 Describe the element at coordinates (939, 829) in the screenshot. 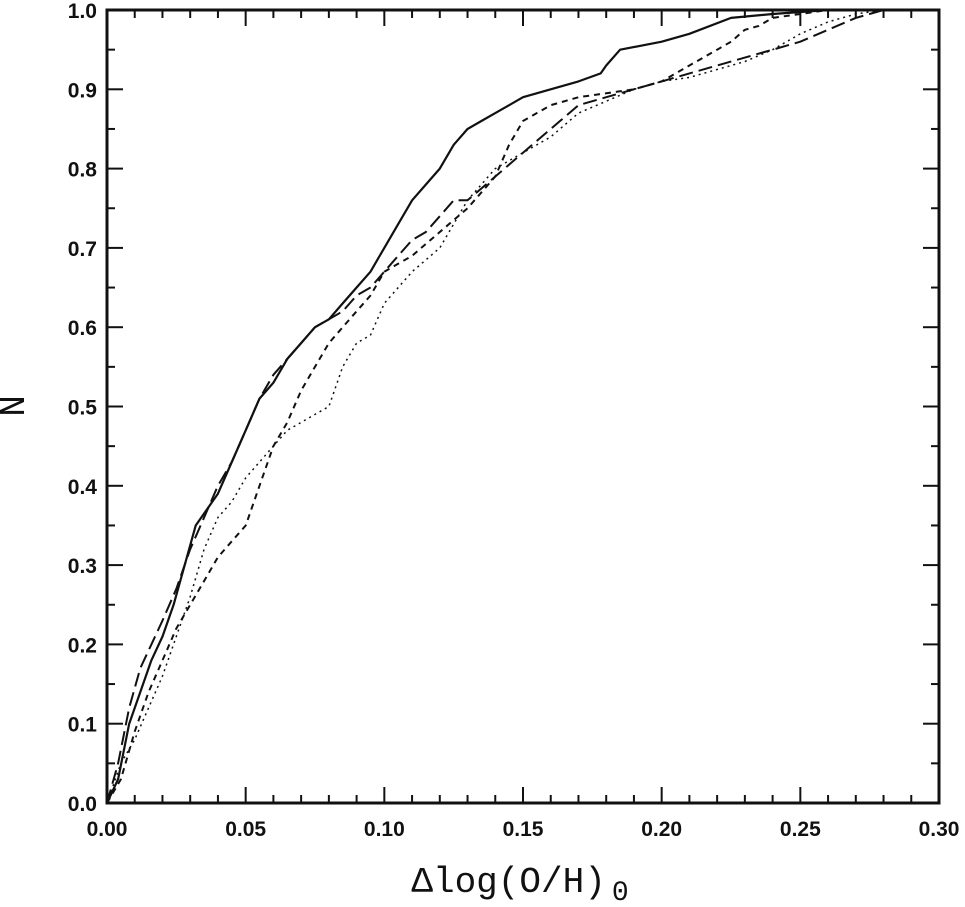

I see `x-tick-label: 0.30` at that location.